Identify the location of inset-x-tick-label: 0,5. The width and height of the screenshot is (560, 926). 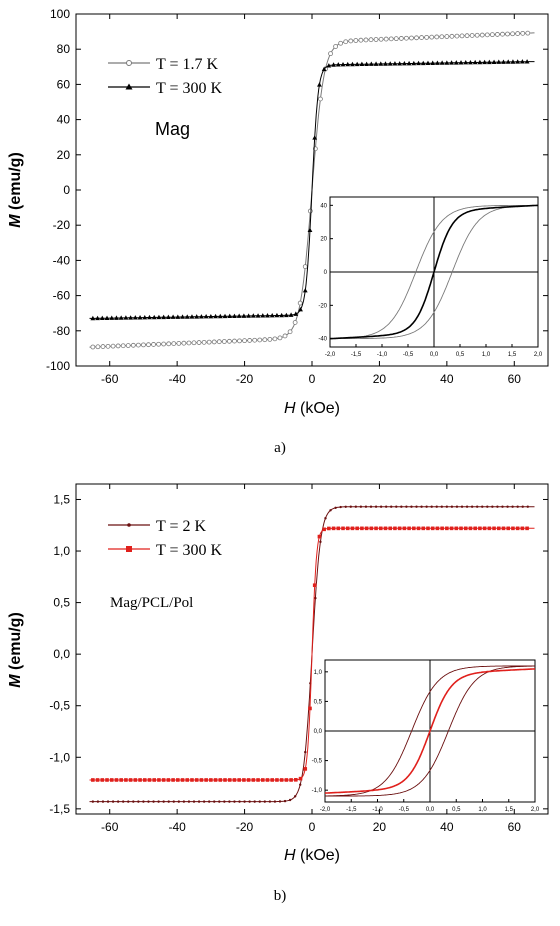
(460, 355).